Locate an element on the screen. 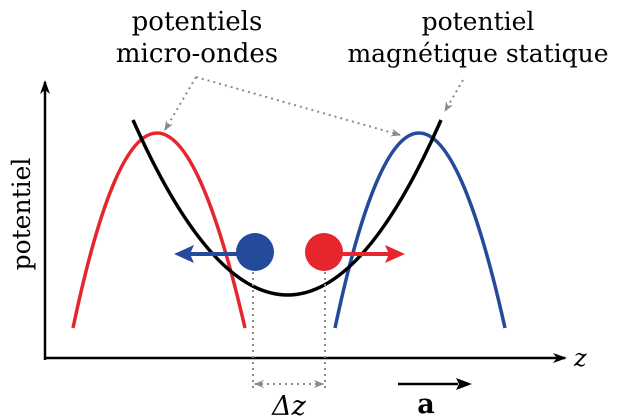 This screenshot has height=419, width=619. red-atom is located at coordinates (324, 252).